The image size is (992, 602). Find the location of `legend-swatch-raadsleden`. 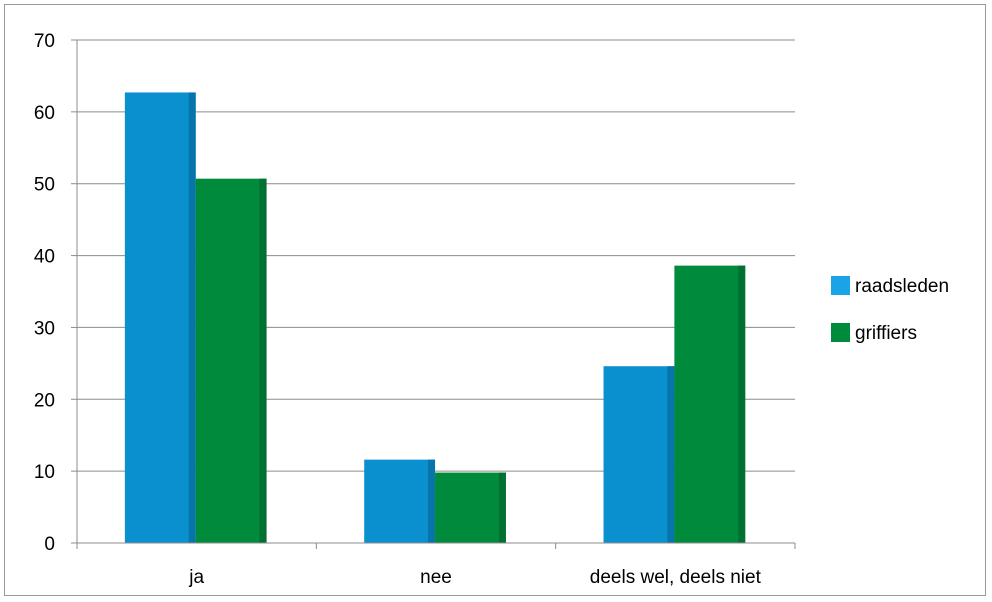

legend-swatch-raadsleden is located at coordinates (840, 285).